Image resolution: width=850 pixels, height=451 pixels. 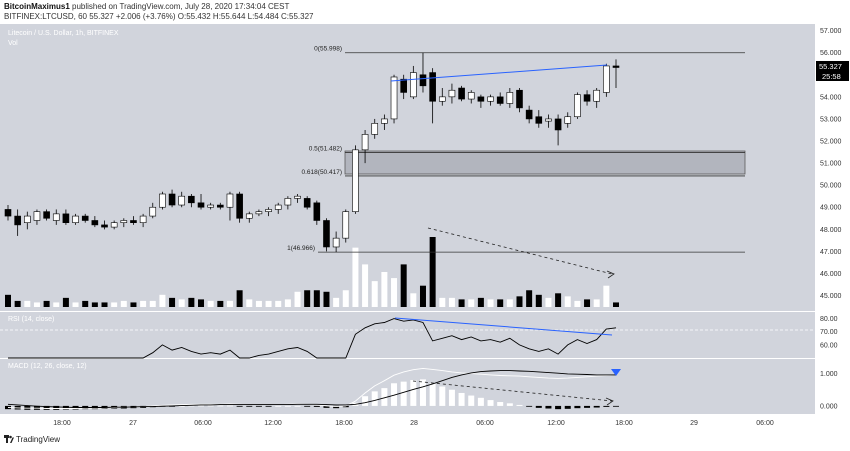 I want to click on rsi-line, so click(x=312, y=338).